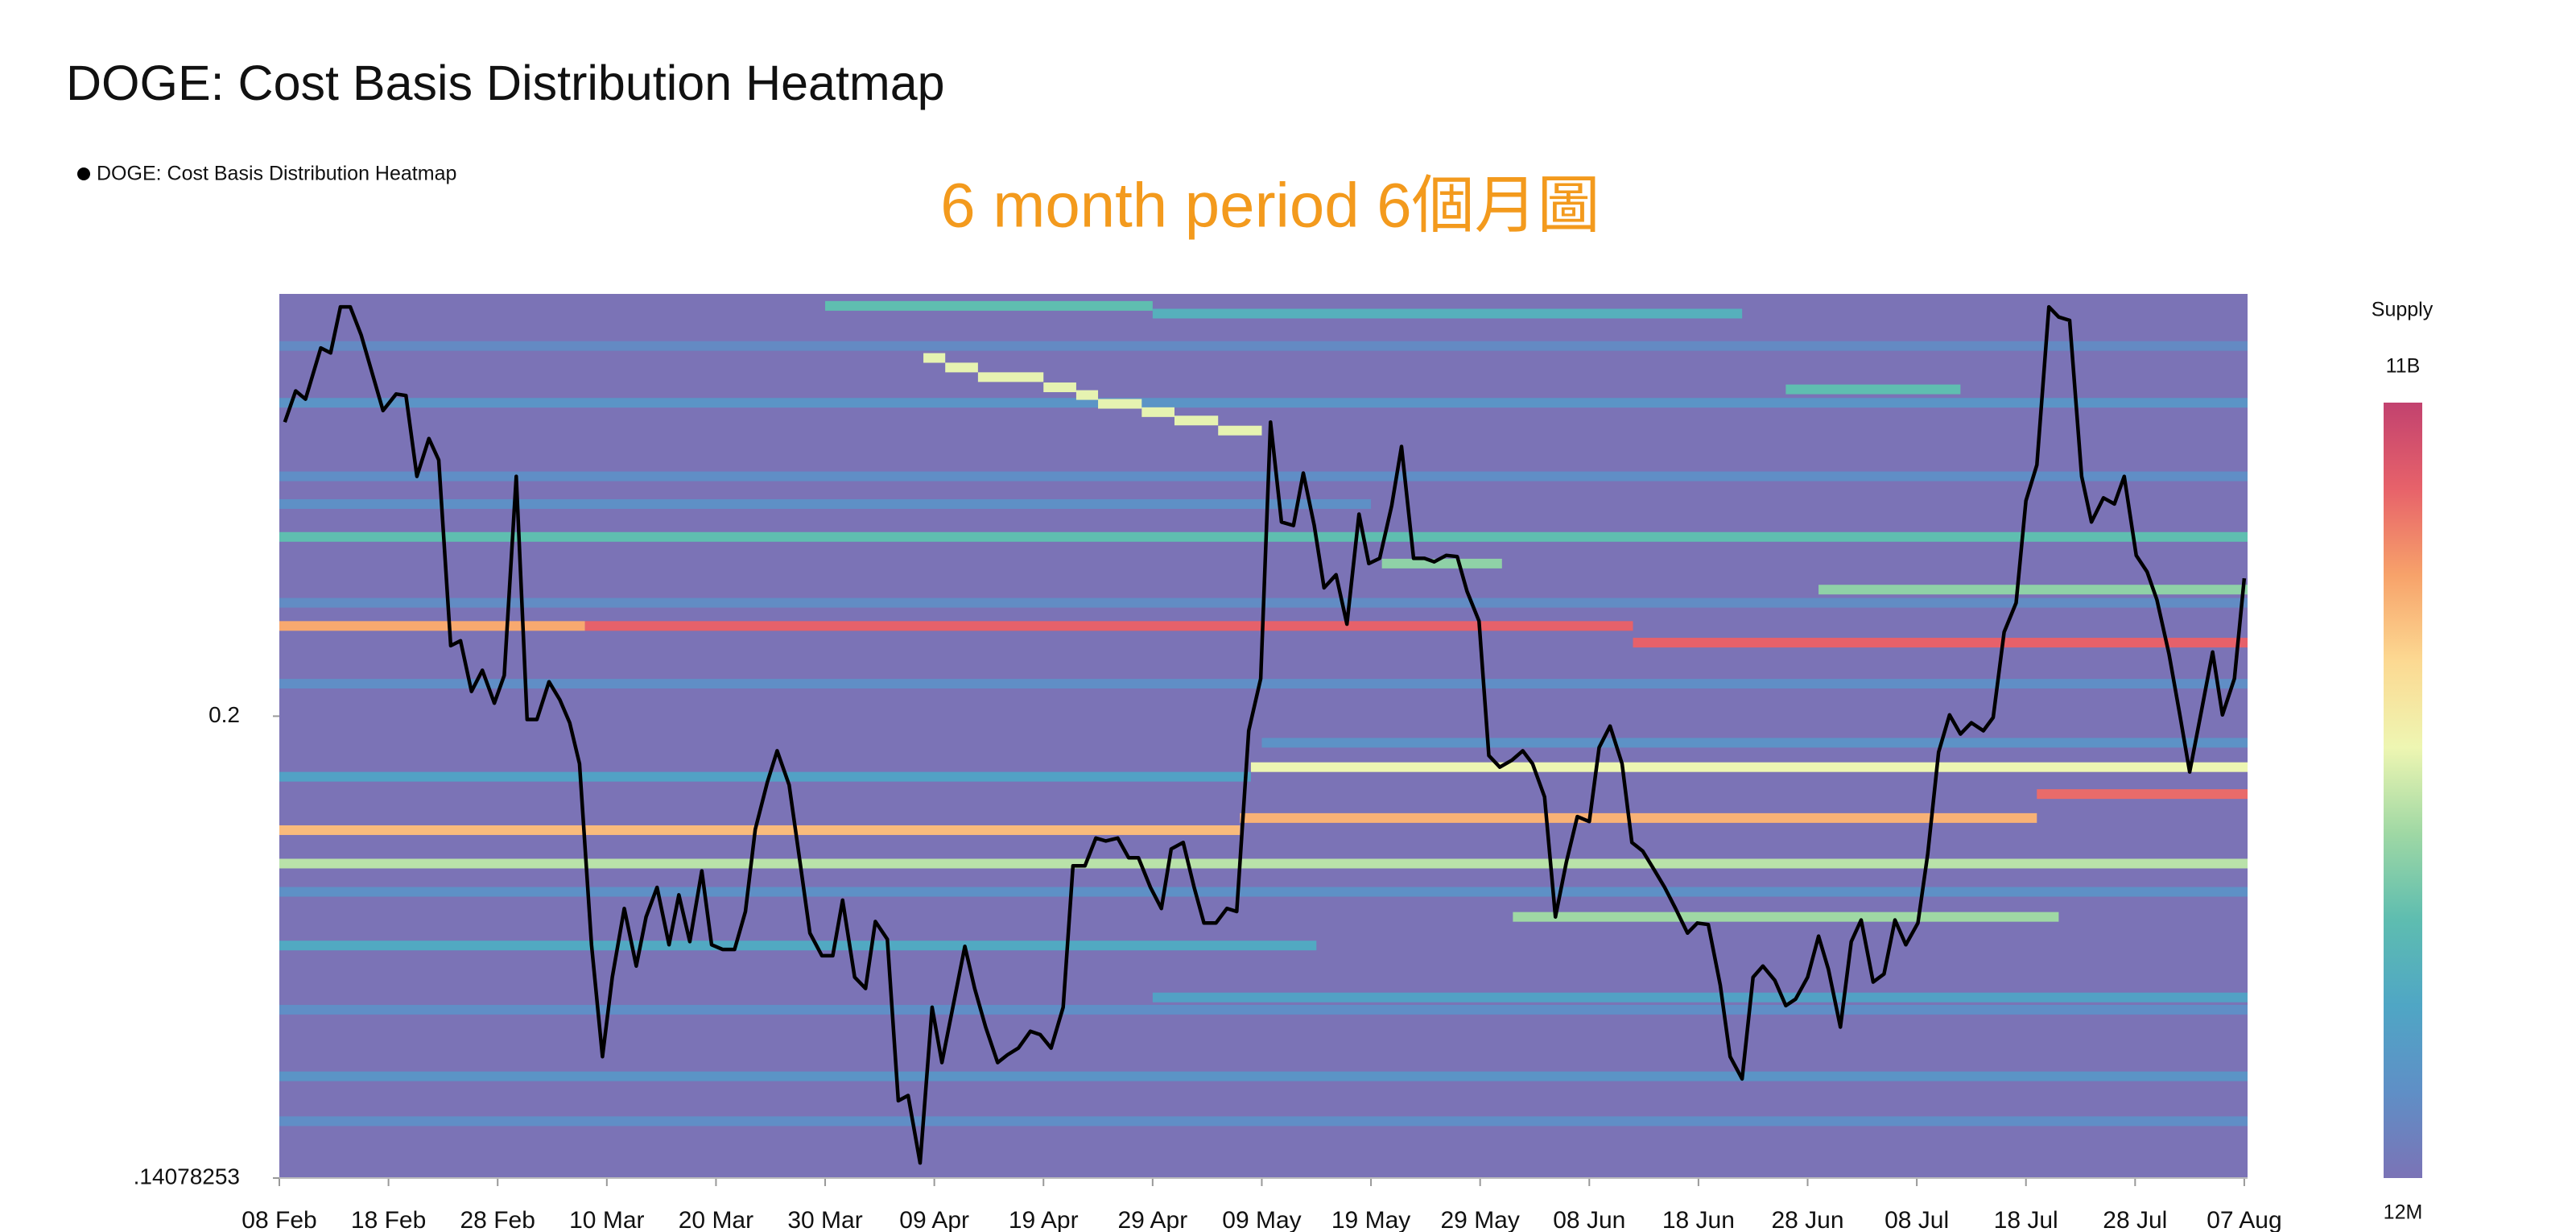 The image size is (2576, 1232). I want to click on x-tick-label: 29 Apr, so click(1152, 1219).